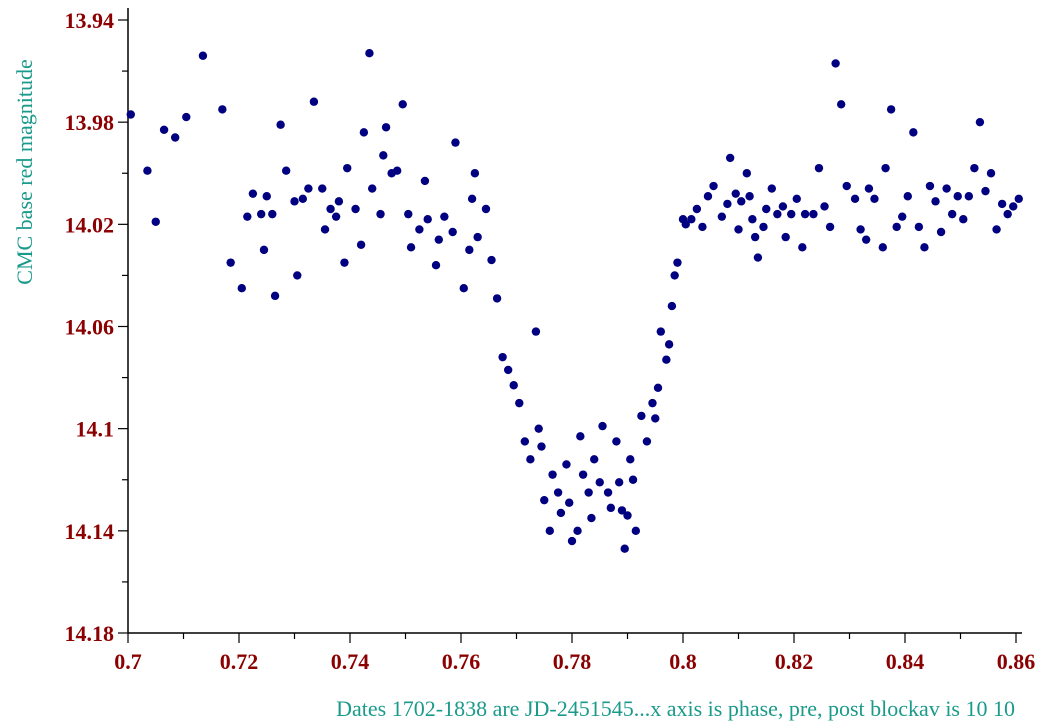  Describe the element at coordinates (574, 653) in the screenshot. I see `x-axis-ticks: 0.7 0.72 0.74 0.76 0.78 0.8 0.82 0.84 0.86` at that location.